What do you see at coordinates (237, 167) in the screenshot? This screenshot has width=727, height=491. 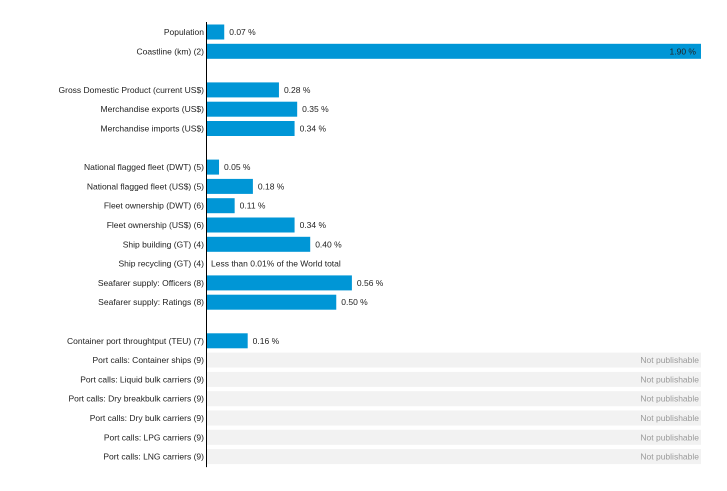 I see `value-label: 0.05 %` at bounding box center [237, 167].